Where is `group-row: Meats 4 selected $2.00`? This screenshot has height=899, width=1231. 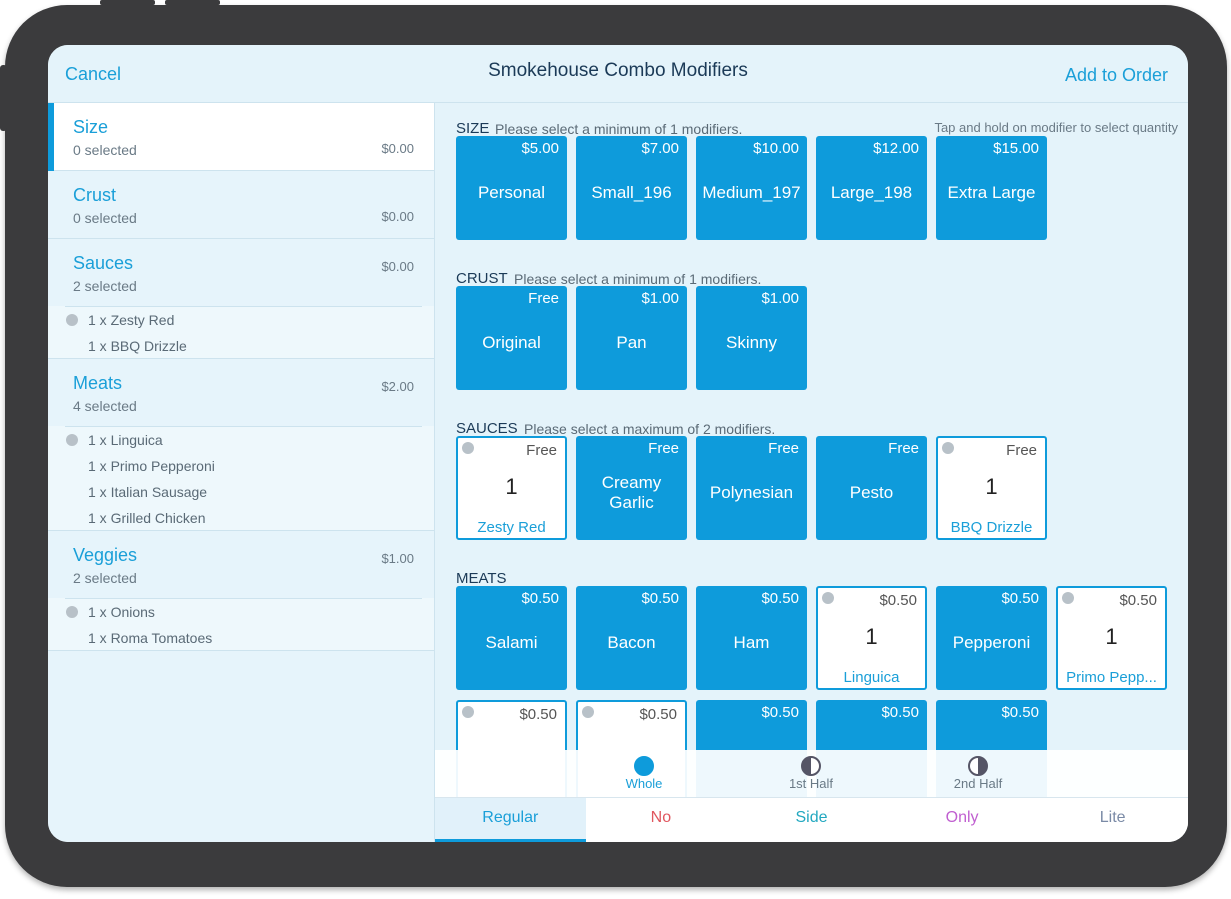 group-row: Meats 4 selected $2.00 is located at coordinates (241, 393).